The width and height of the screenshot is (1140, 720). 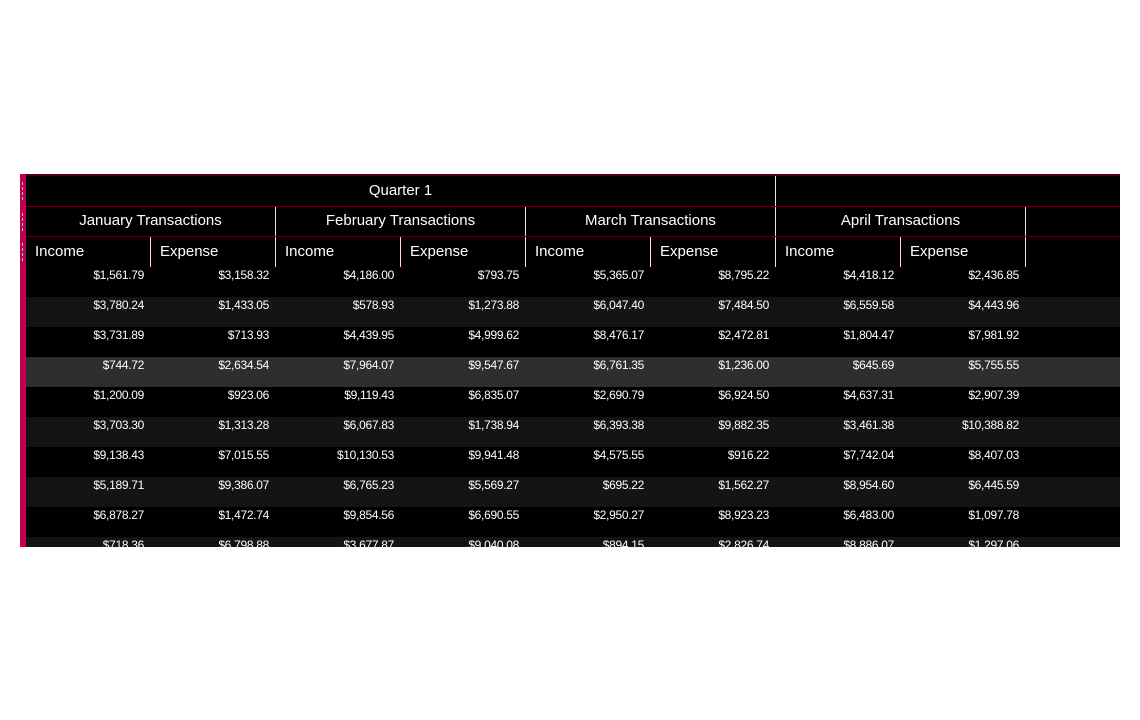 What do you see at coordinates (248, 395) in the screenshot?
I see `table-cell: $923.06` at bounding box center [248, 395].